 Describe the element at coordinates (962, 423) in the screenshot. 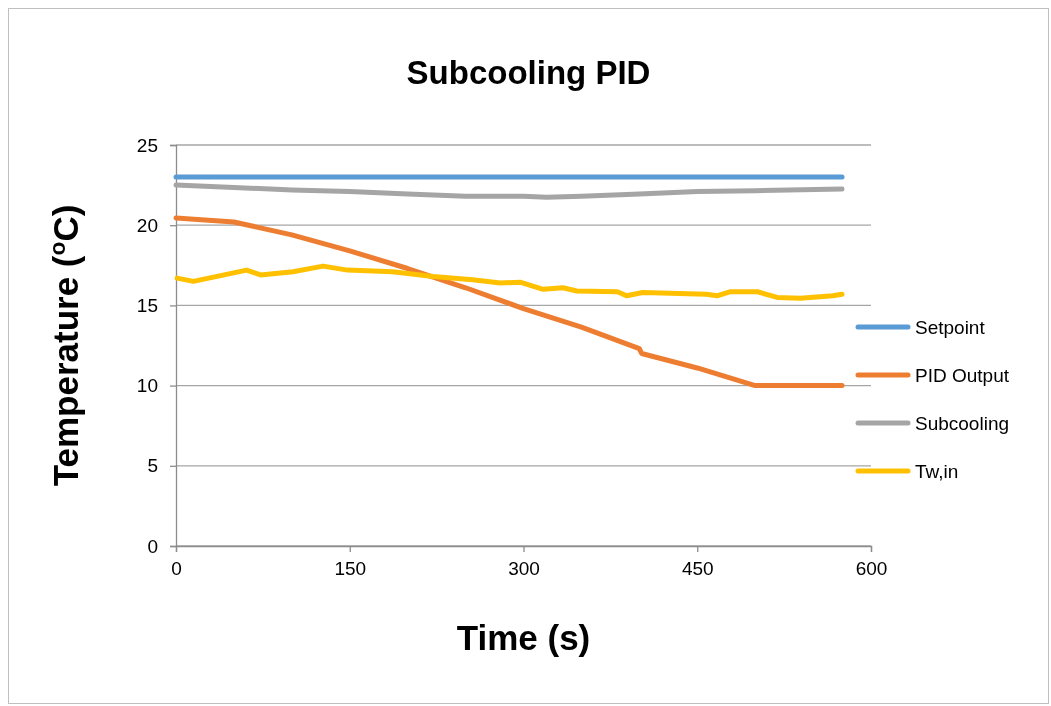

I see `legend-label: Subcooling` at that location.